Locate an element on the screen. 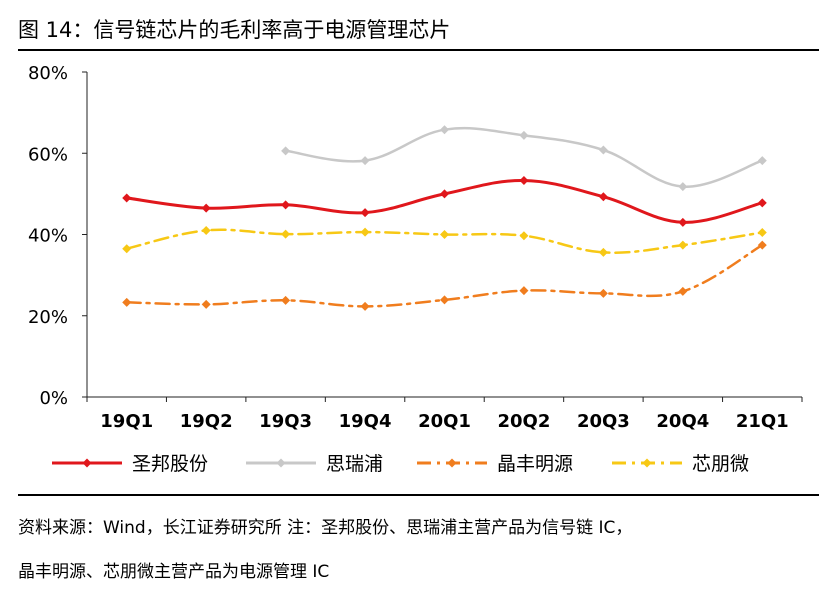 This screenshot has width=839, height=607. legend-label: 思瑞浦 is located at coordinates (354, 464).